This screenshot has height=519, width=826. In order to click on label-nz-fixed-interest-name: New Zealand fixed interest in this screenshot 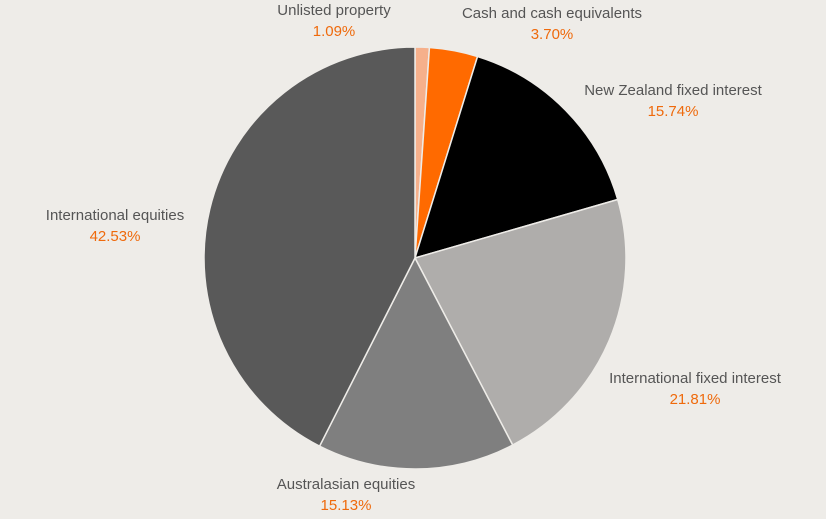, I will do `click(673, 90)`.